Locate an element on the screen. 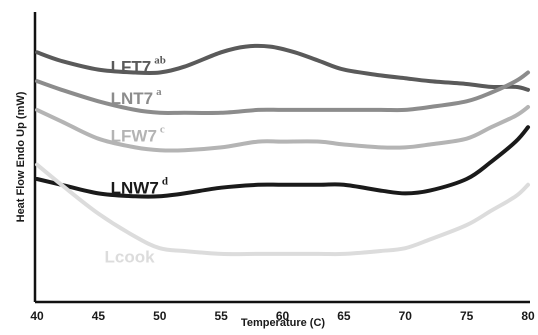 The height and width of the screenshot is (335, 538). series-line-lfw7 is located at coordinates (282, 129).